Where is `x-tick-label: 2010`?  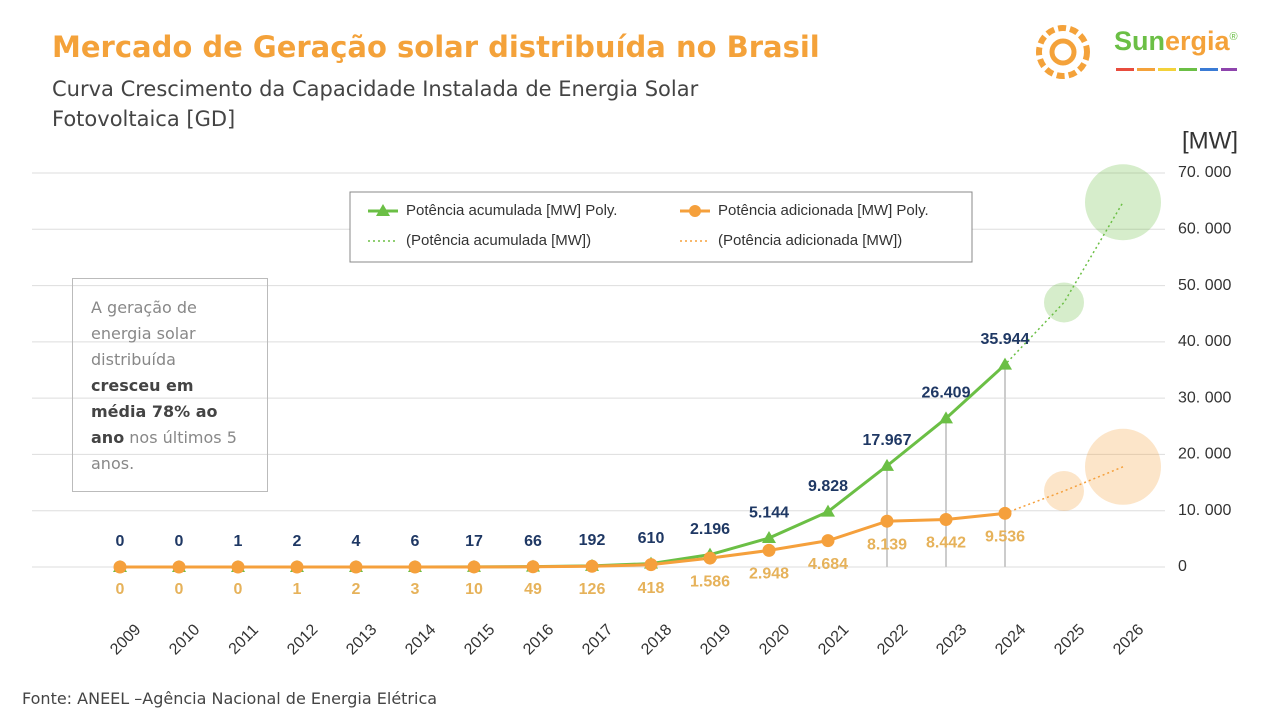
x-tick-label: 2010 is located at coordinates (184, 639).